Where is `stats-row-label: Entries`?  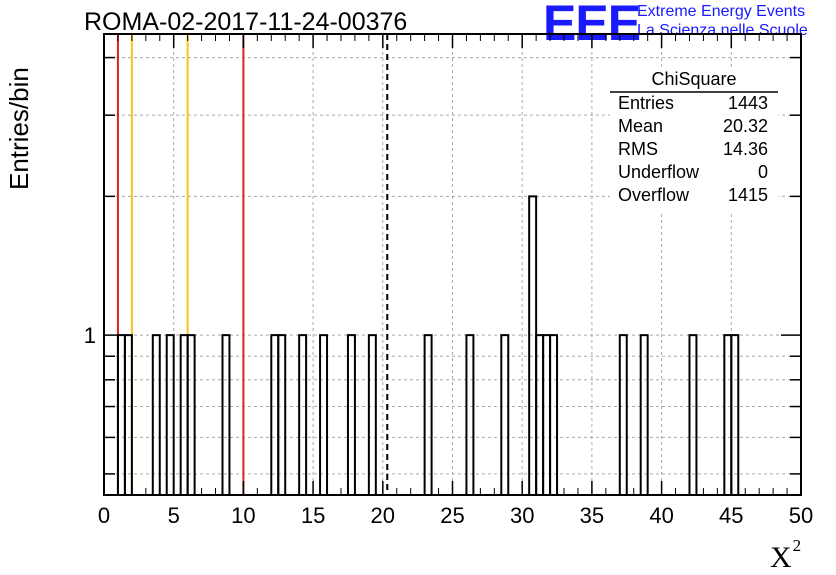
stats-row-label: Entries is located at coordinates (646, 103).